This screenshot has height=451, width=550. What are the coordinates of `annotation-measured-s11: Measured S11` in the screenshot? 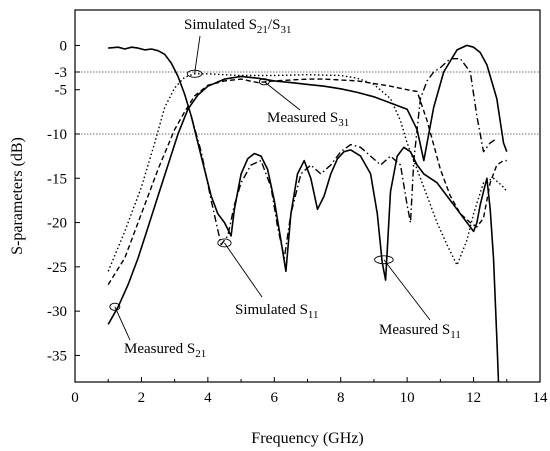 It's located at (420, 331).